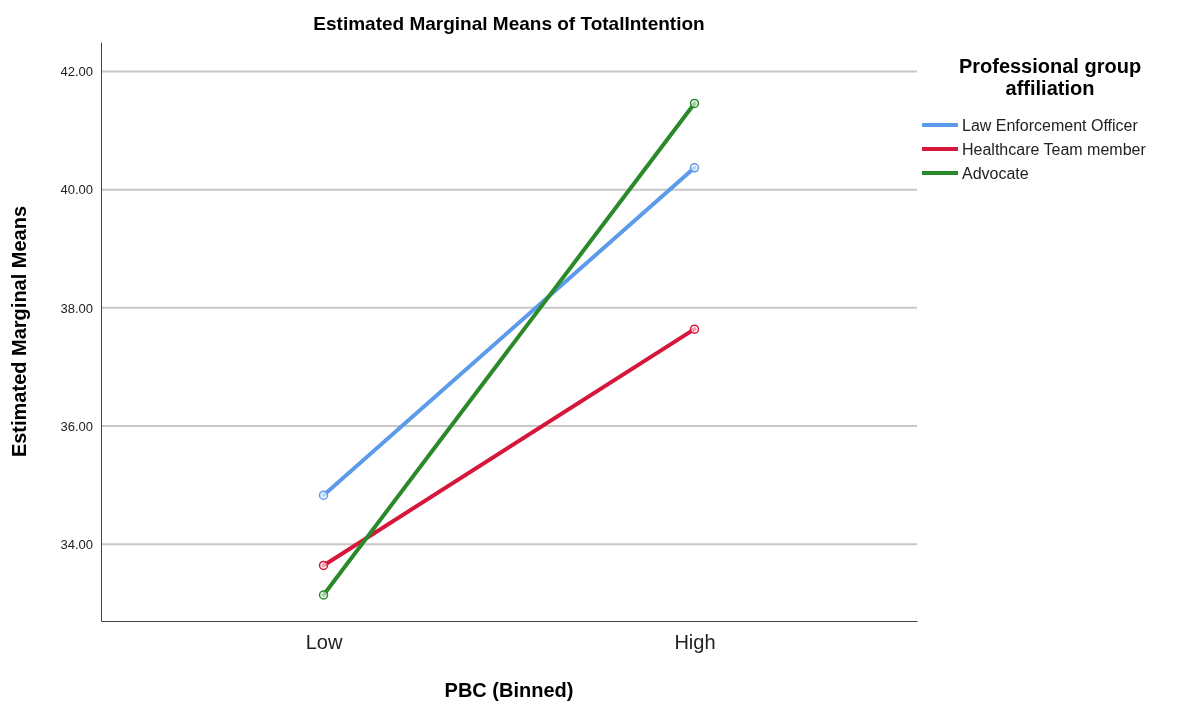 This screenshot has width=1185, height=706. I want to click on x-tick-label: Low, so click(324, 642).